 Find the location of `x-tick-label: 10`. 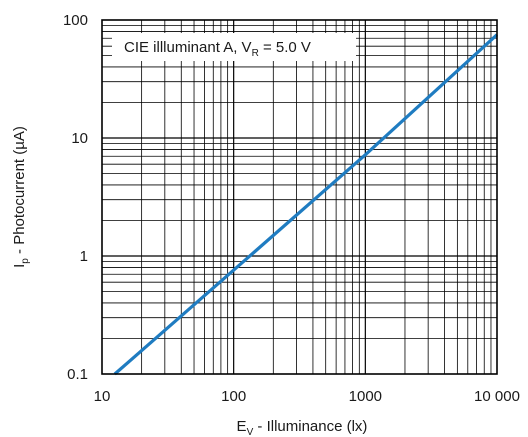

x-tick-label: 10 is located at coordinates (102, 396).